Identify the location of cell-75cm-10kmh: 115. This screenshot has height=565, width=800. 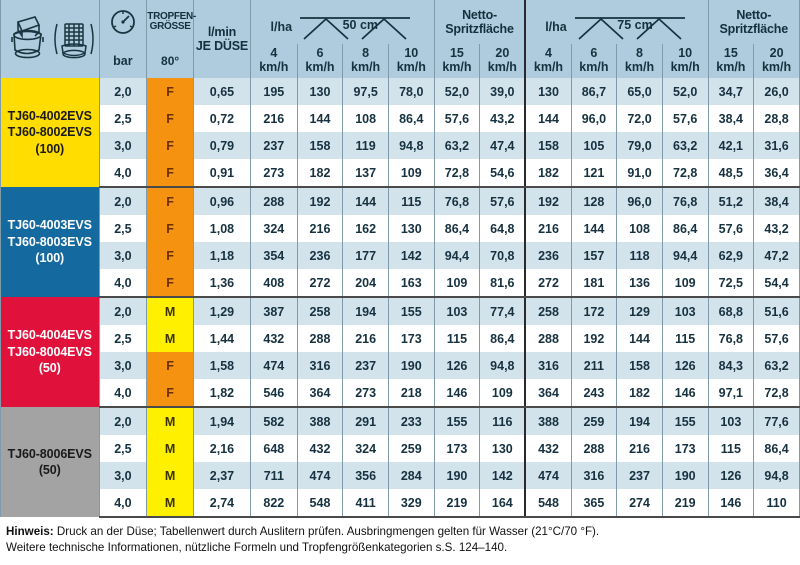
(685, 338).